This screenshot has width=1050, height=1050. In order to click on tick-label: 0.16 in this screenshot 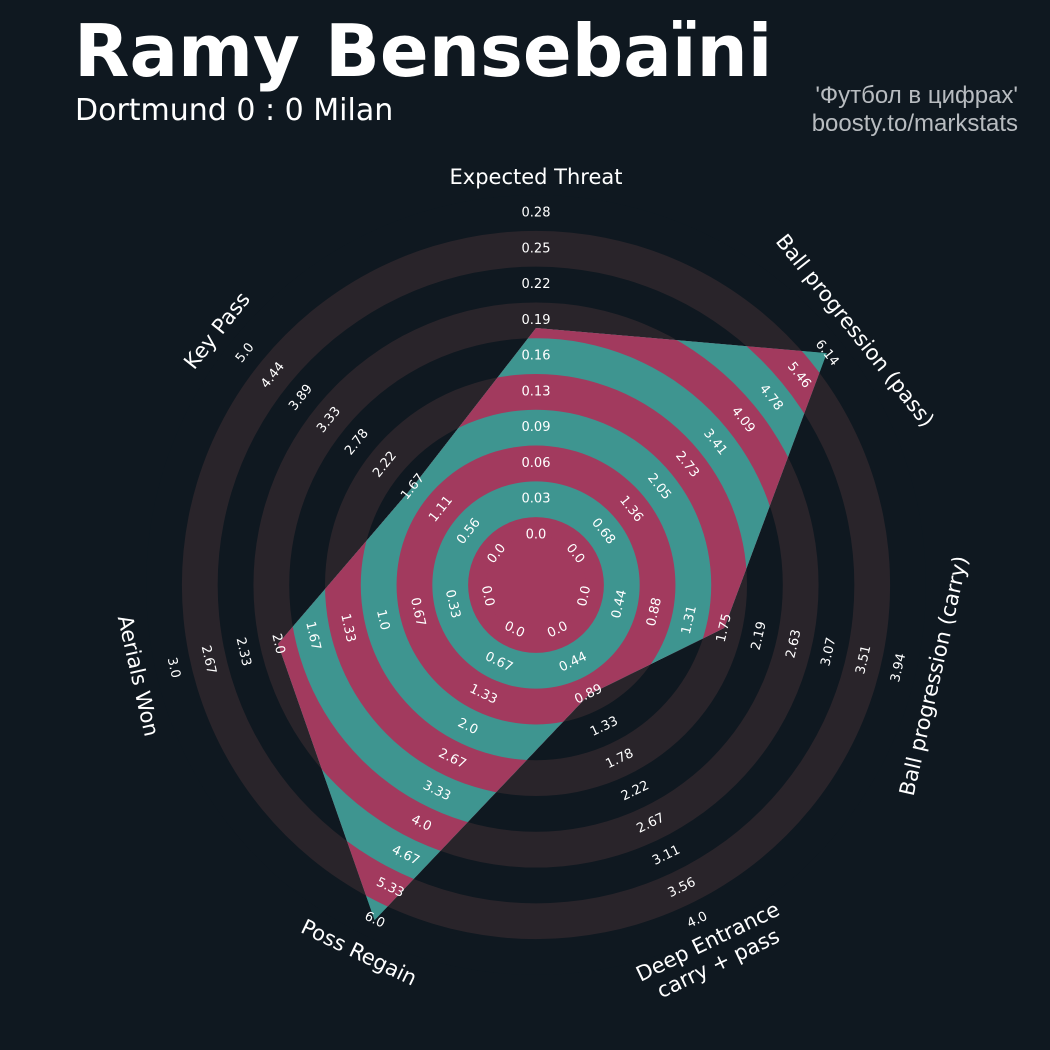, I will do `click(536, 356)`.